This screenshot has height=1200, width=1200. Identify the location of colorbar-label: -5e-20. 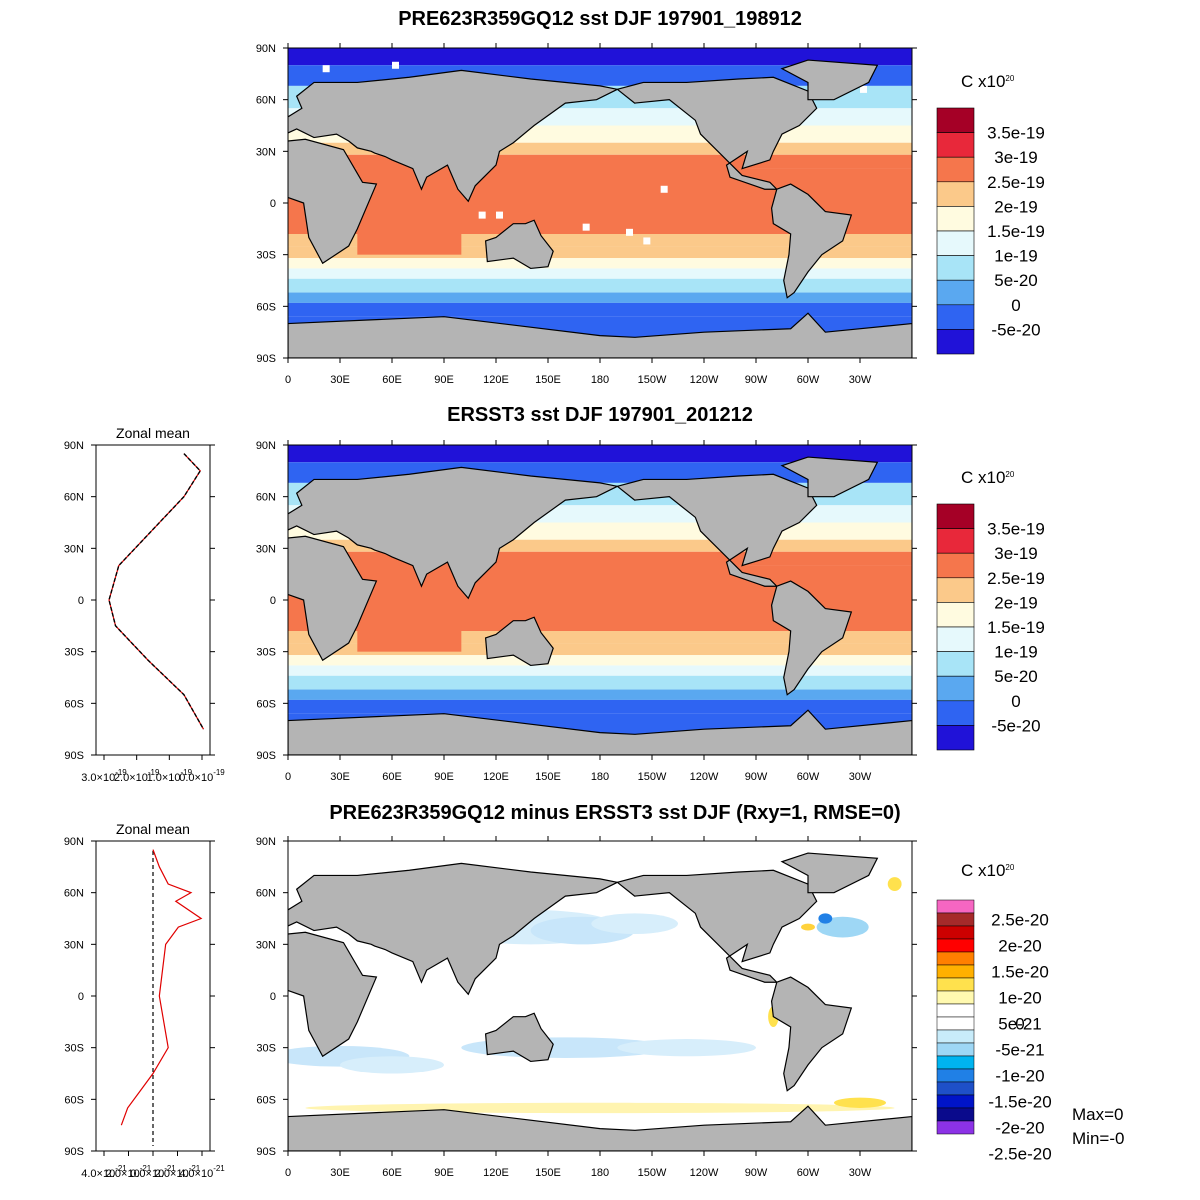
(1015, 725).